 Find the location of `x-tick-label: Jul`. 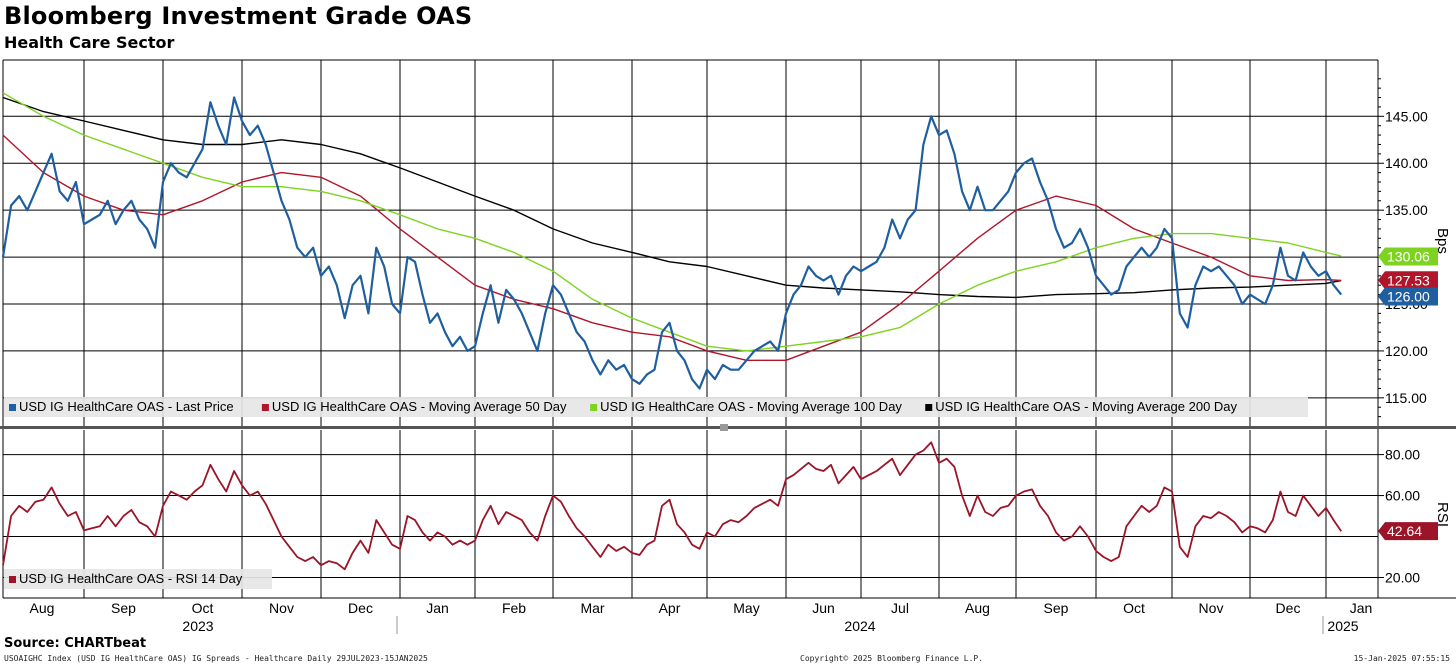

x-tick-label: Jul is located at coordinates (900, 608).